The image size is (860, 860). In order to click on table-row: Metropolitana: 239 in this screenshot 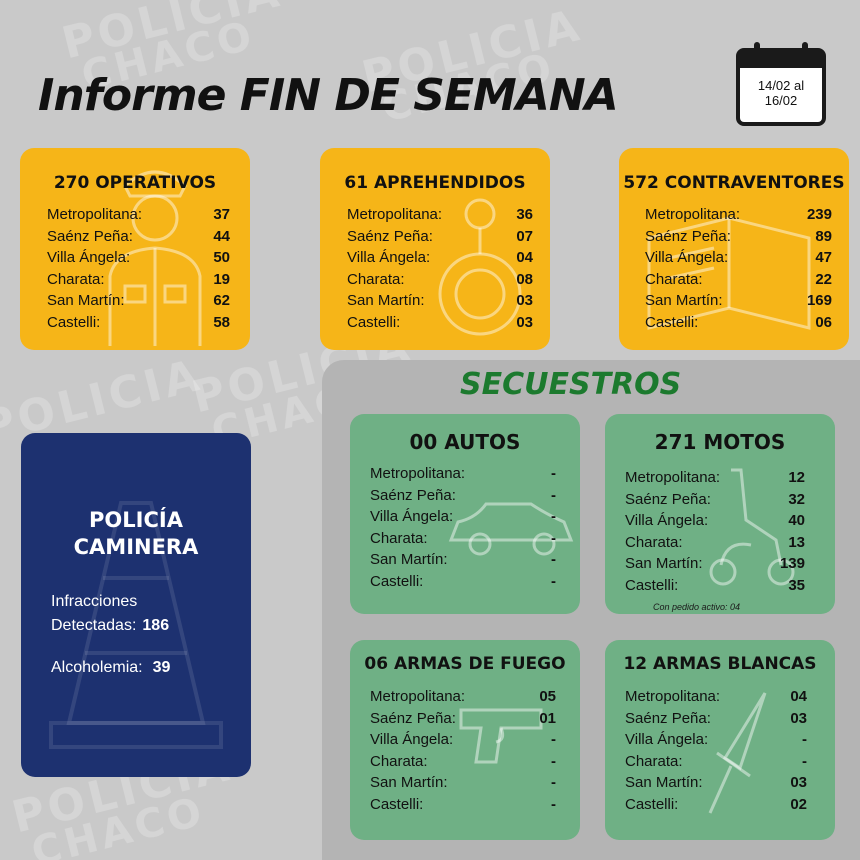, I will do `click(738, 215)`.